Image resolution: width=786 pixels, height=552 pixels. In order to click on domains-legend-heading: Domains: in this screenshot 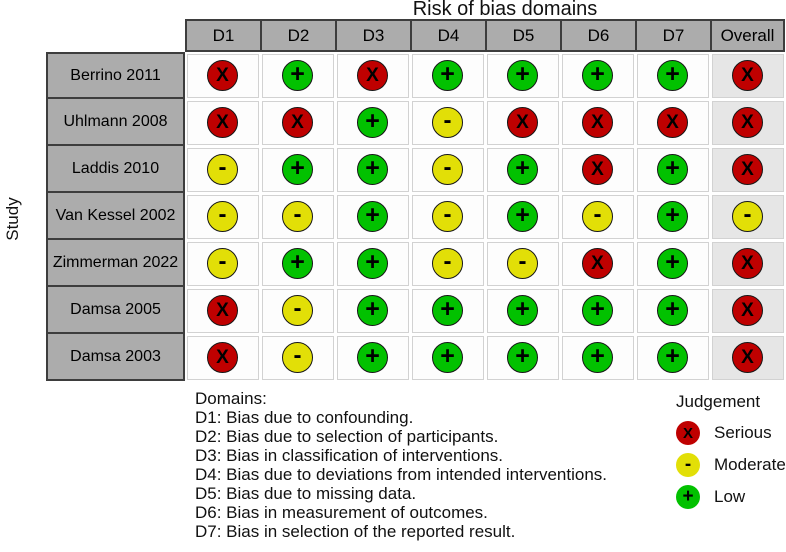, I will do `click(231, 398)`.